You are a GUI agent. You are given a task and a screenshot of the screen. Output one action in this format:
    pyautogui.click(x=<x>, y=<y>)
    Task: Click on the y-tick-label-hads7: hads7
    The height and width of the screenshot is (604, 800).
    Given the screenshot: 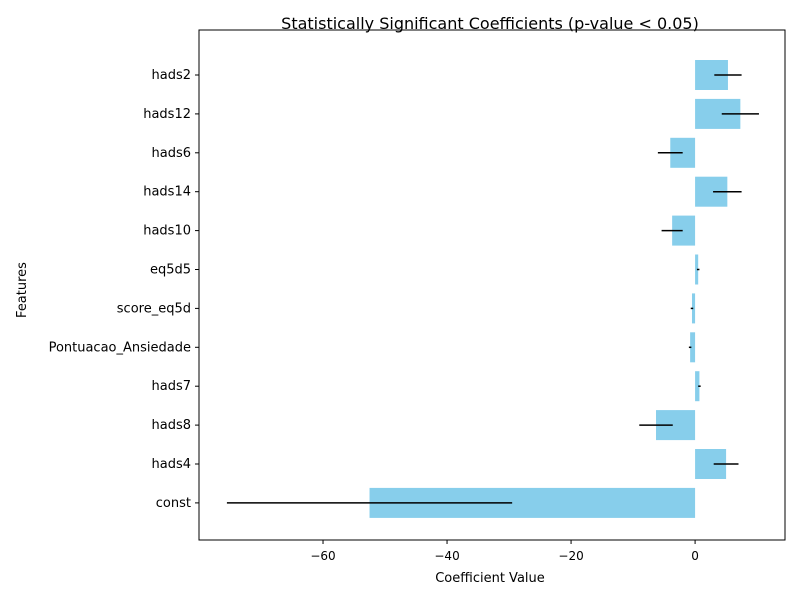 What is the action you would take?
    pyautogui.click(x=171, y=386)
    